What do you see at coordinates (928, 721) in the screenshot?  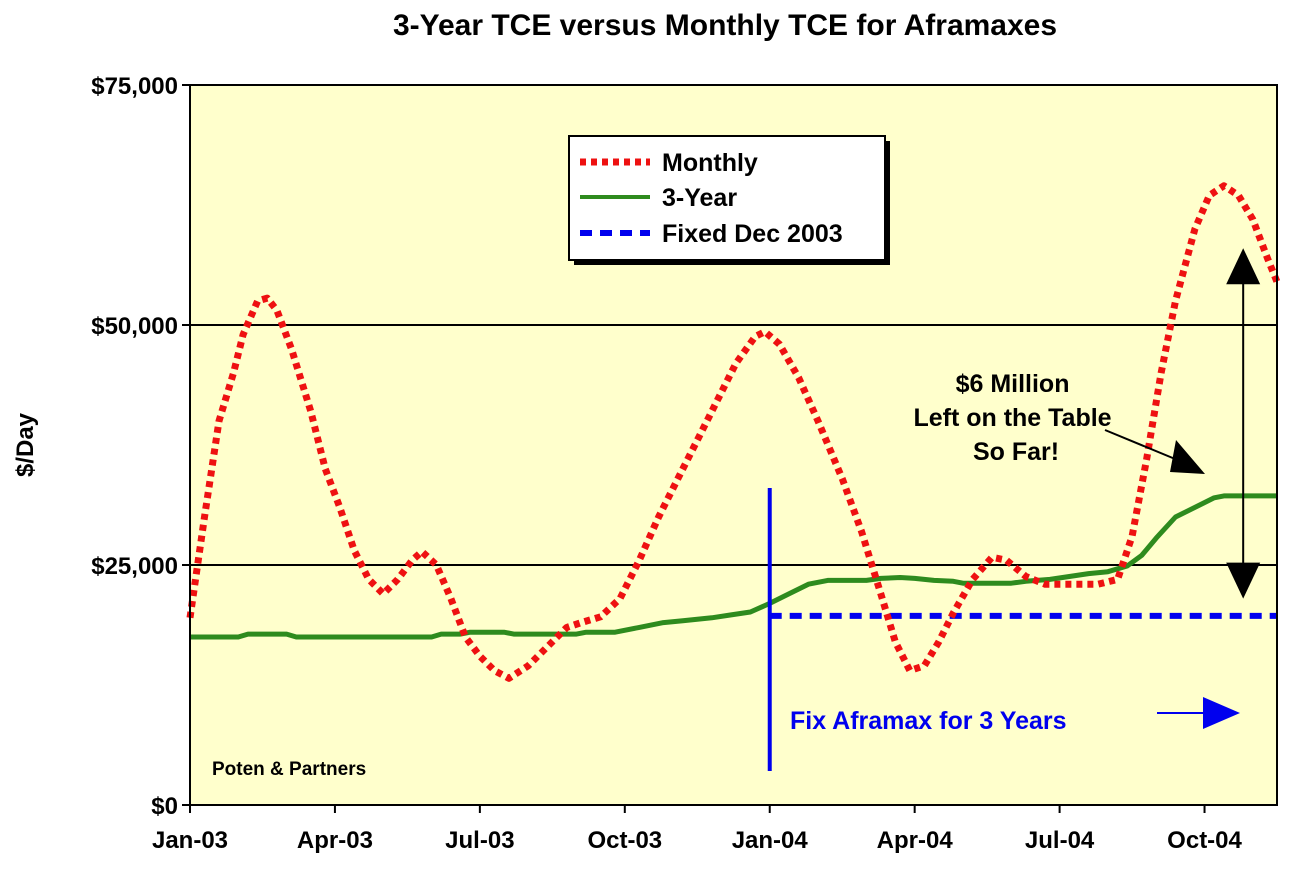 I see `fix-label: Fix Aframax for 3 Years` at bounding box center [928, 721].